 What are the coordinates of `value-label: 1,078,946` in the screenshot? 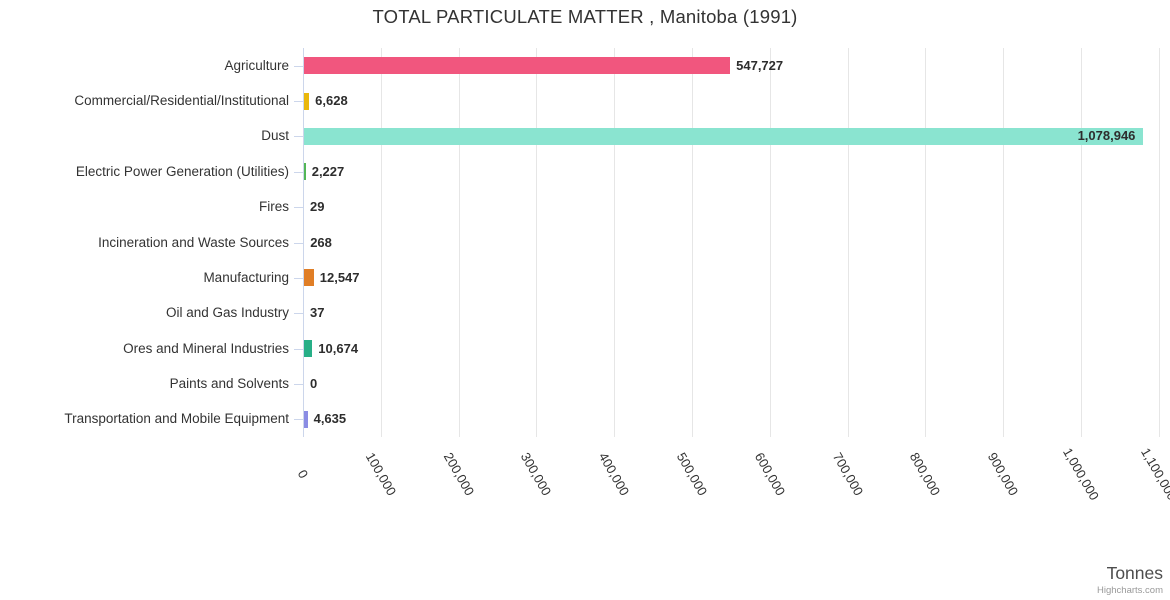 It's located at (1106, 136).